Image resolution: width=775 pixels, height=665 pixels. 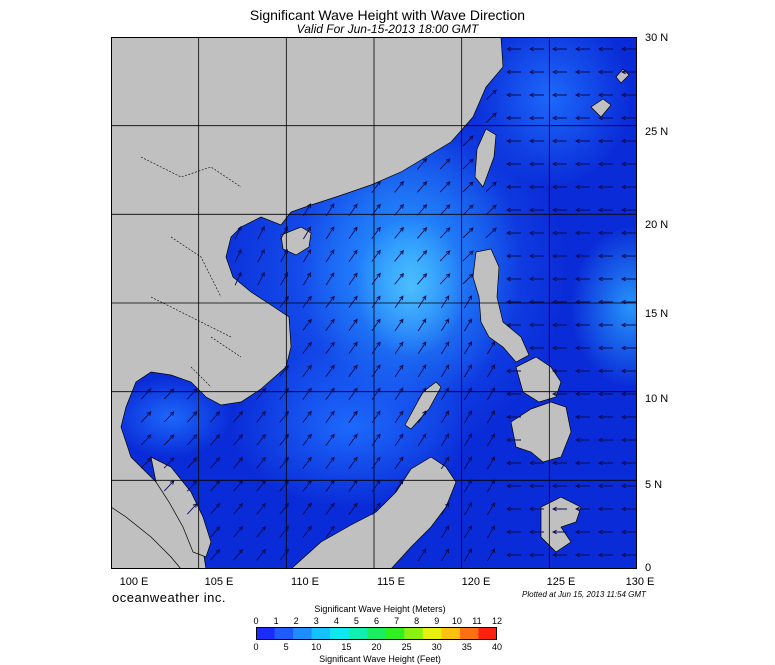 What do you see at coordinates (296, 241) in the screenshot?
I see `hainan-island` at bounding box center [296, 241].